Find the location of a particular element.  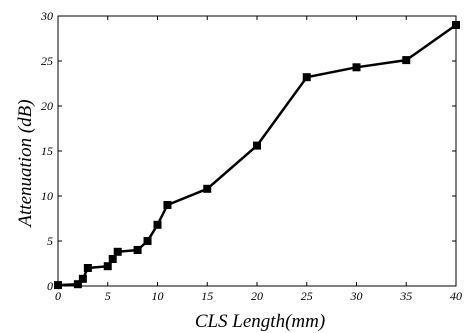

x-tick-label: 0 is located at coordinates (58, 296).